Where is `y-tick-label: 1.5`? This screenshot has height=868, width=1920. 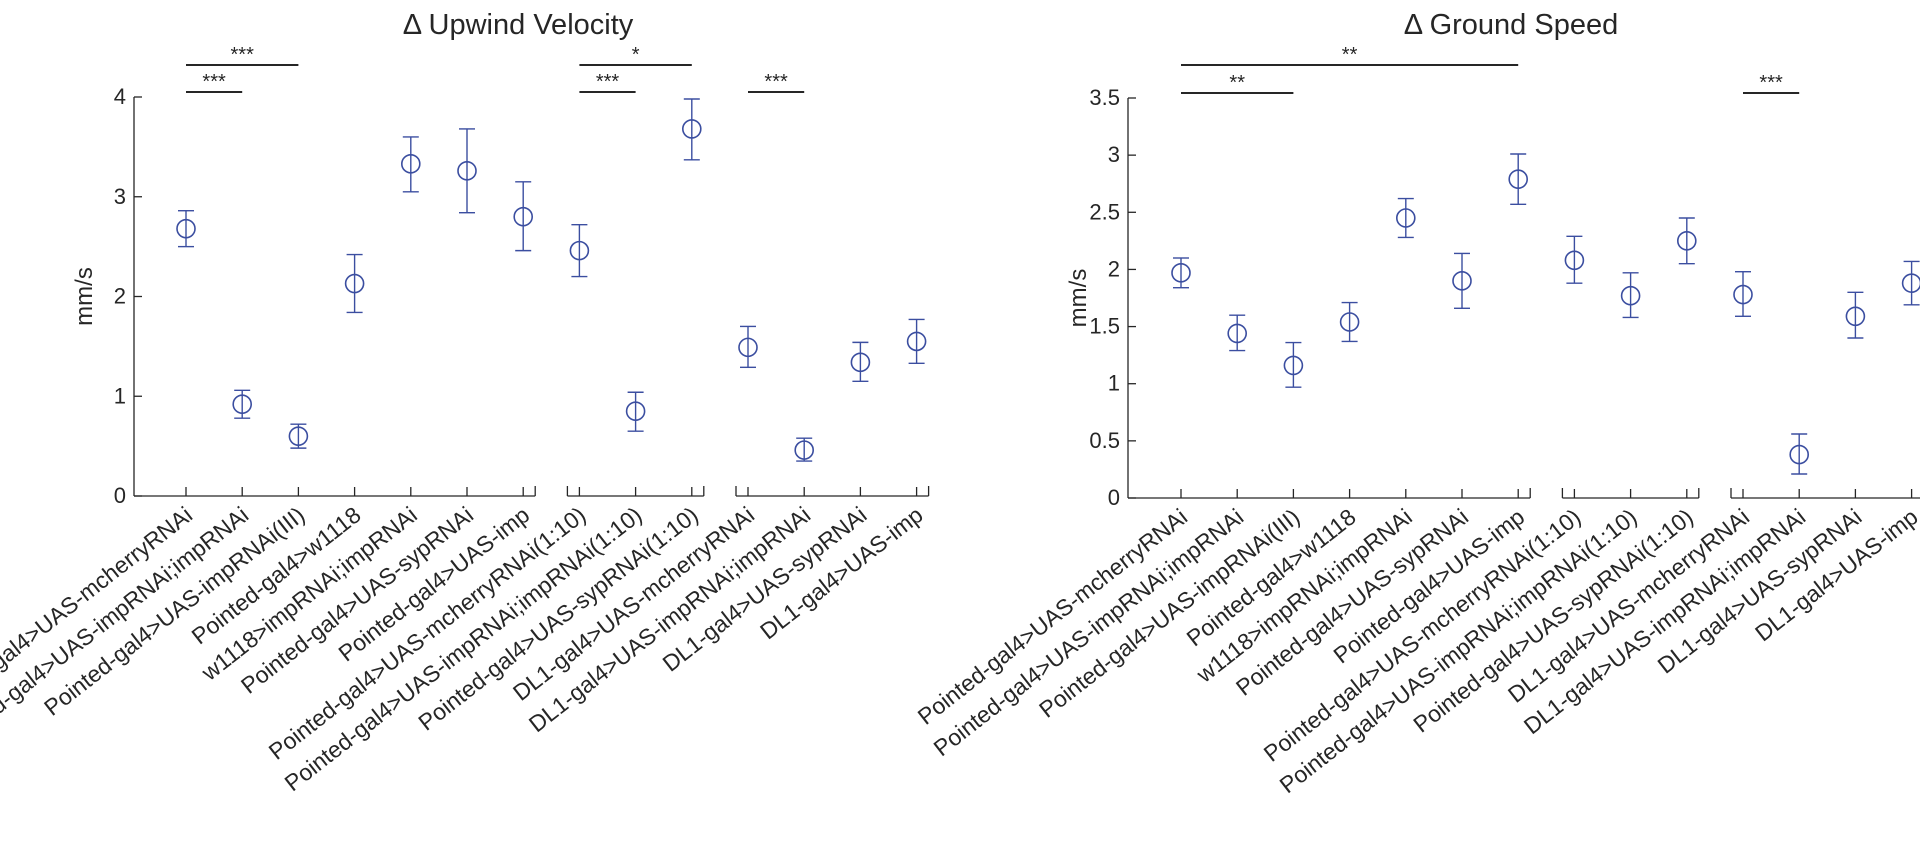
y-tick-label: 1.5 is located at coordinates (1104, 326).